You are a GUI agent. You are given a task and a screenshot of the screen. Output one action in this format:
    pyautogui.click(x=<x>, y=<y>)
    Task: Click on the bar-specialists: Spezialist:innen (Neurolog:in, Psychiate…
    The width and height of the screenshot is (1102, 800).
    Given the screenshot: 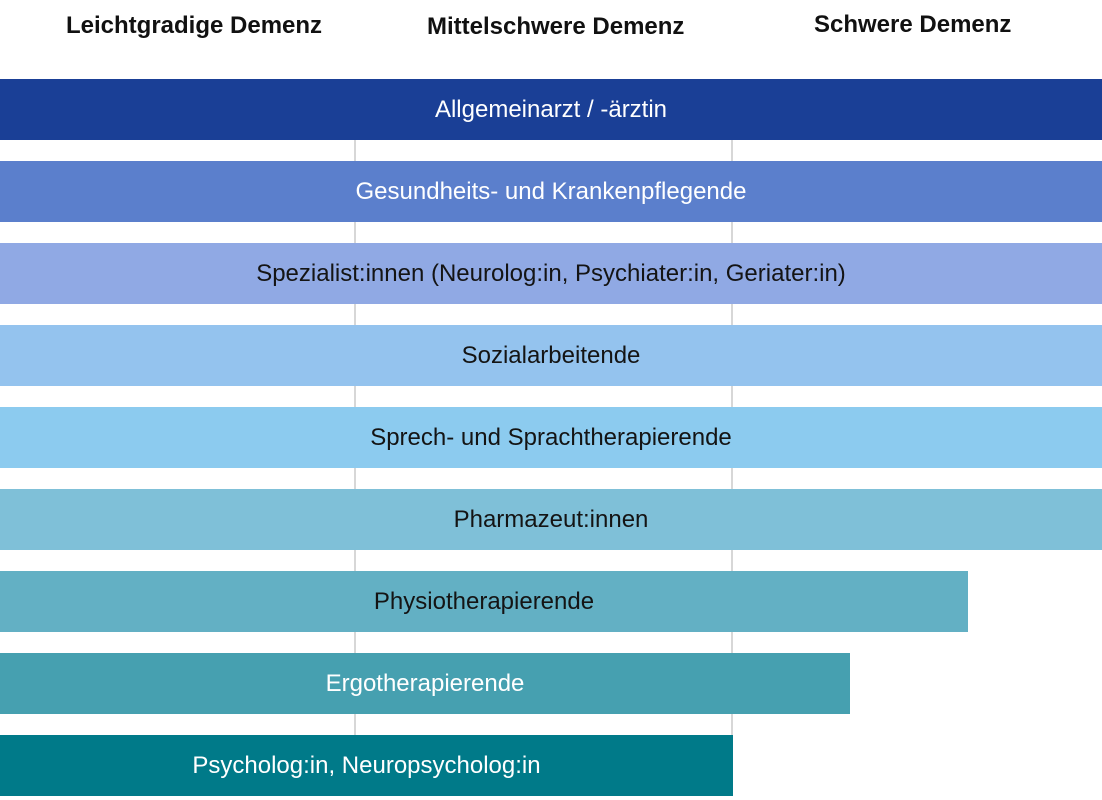 What is the action you would take?
    pyautogui.click(x=551, y=273)
    